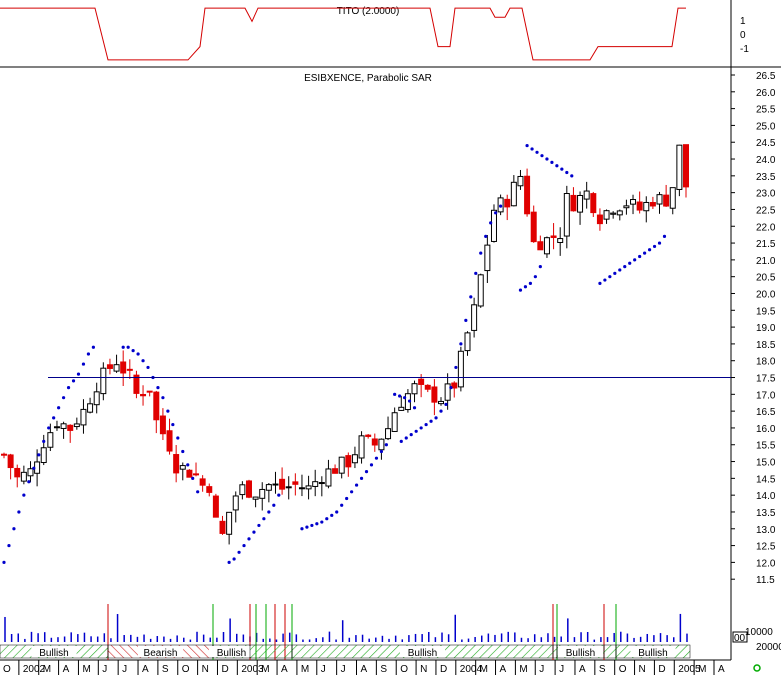  I want to click on y-tick-label: 14.5, so click(766, 479).